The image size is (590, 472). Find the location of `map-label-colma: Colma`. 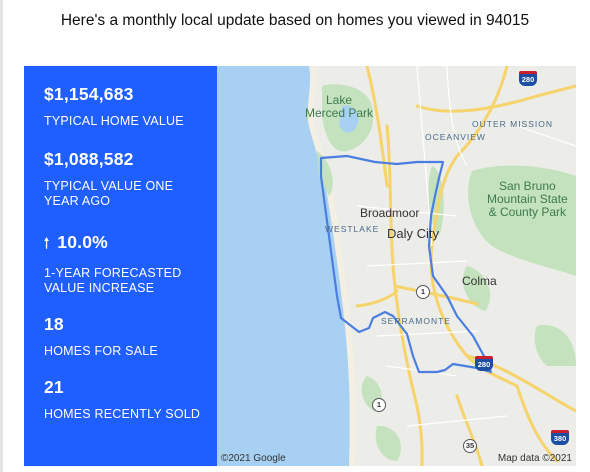

map-label-colma: Colma is located at coordinates (479, 281).